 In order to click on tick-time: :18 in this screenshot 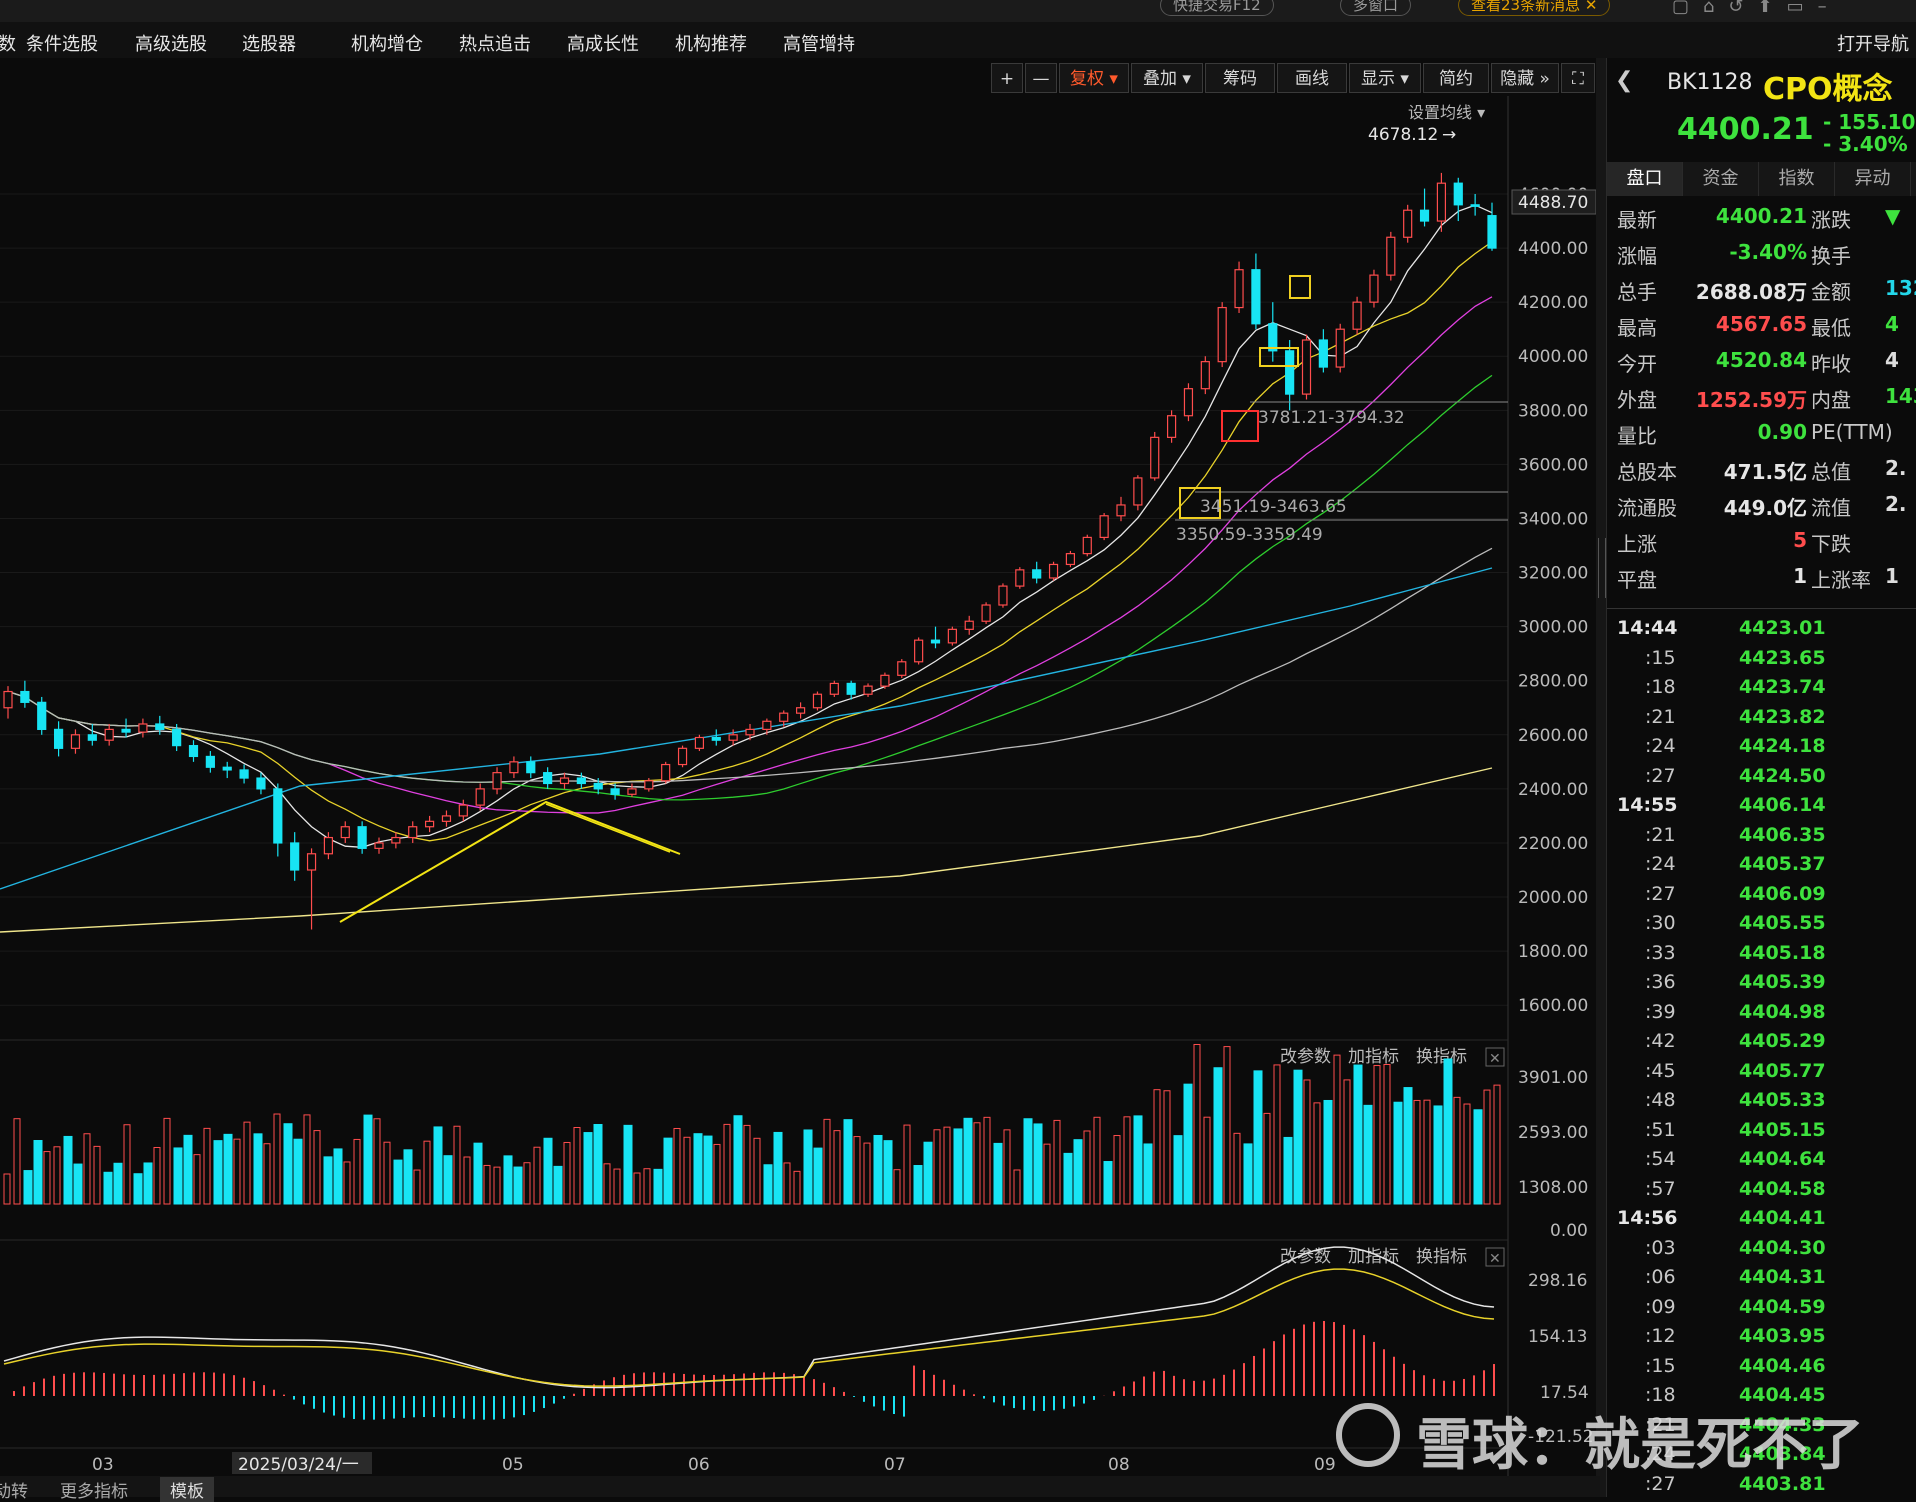, I will do `click(1660, 687)`.